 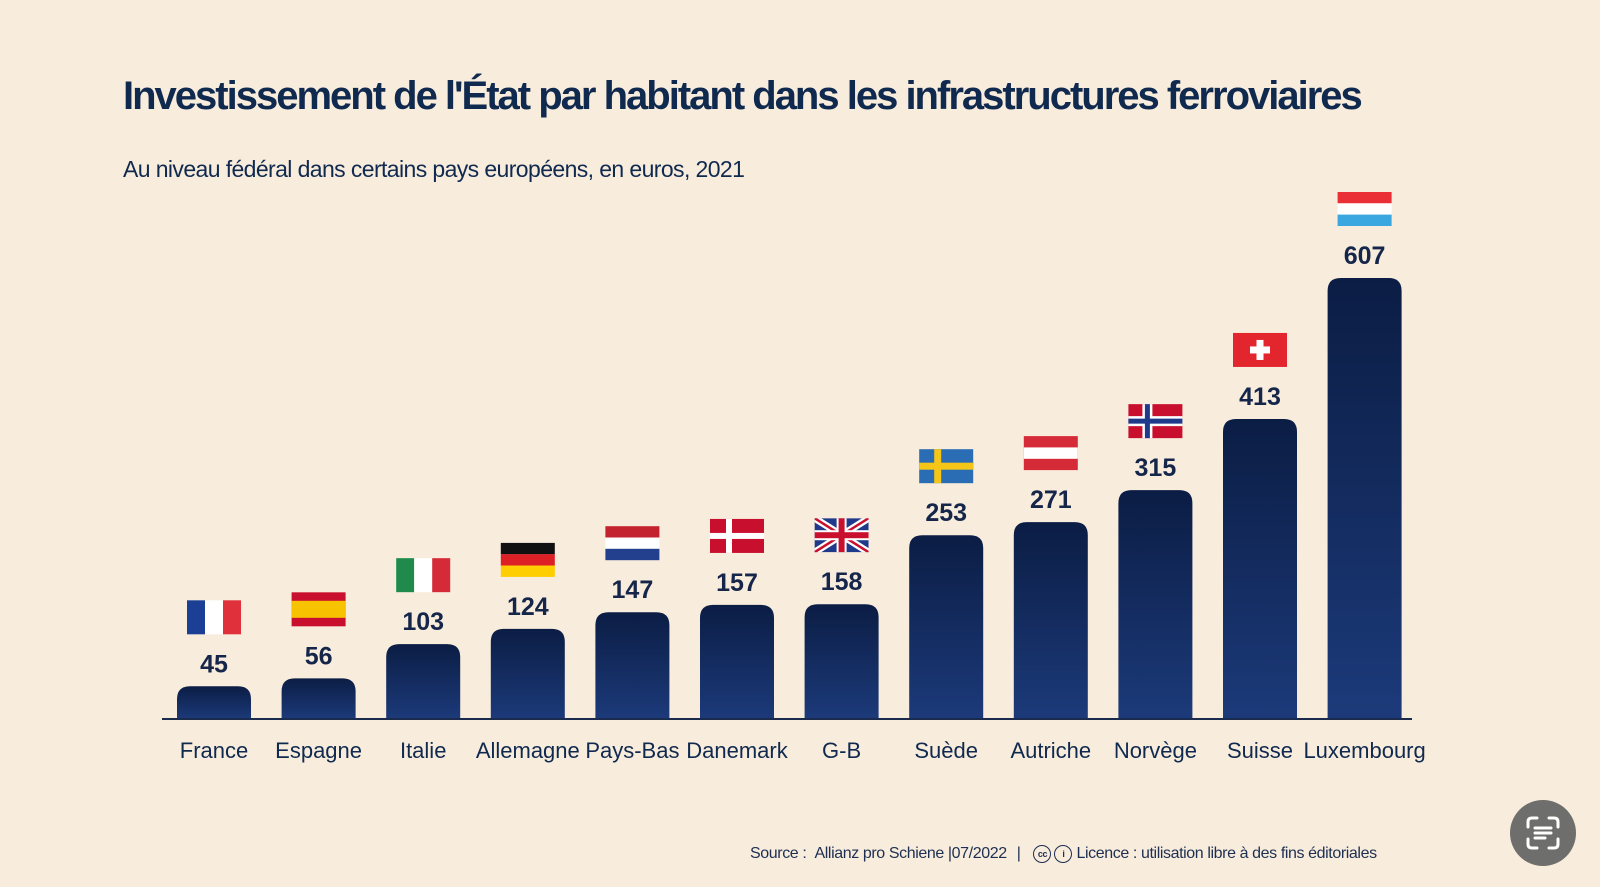 I want to click on flag-germany-icon, so click(x=527, y=559).